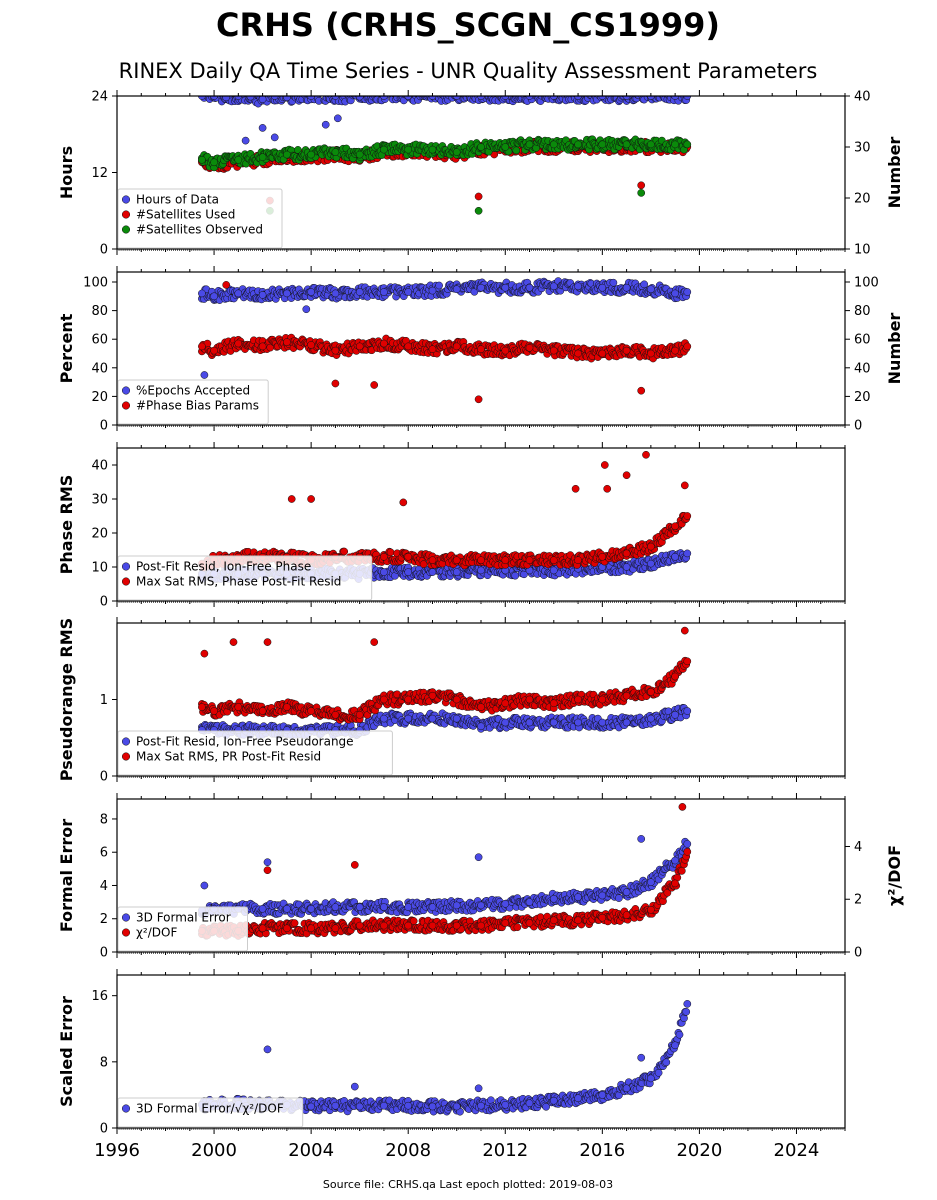 Image resolution: width=937 pixels, height=1200 pixels. What do you see at coordinates (858, 426) in the screenshot?
I see `y-right-tick-label: 0` at bounding box center [858, 426].